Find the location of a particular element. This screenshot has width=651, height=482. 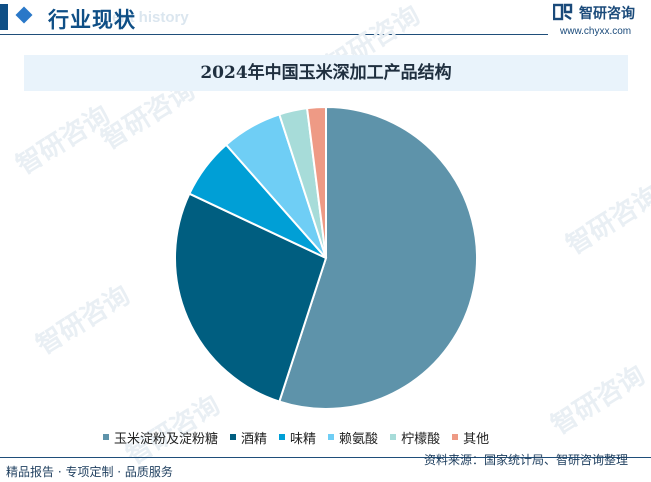

page-header: ent history 行业现状 智研咨询 www.chyxx.com is located at coordinates (325, 18).